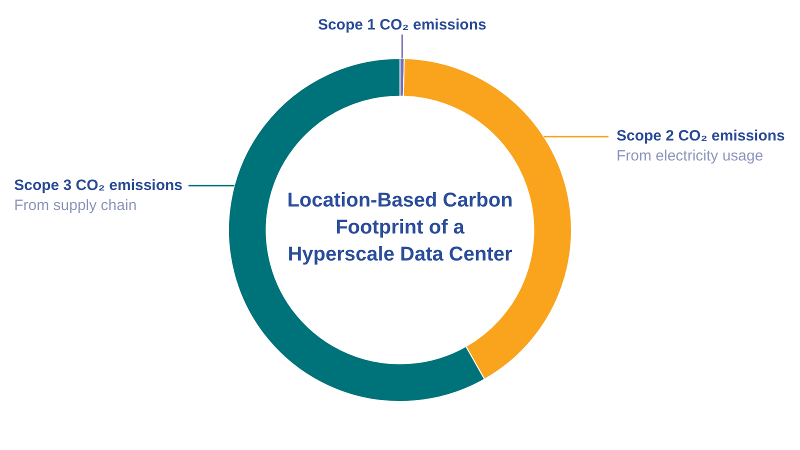 This screenshot has height=450, width=800. I want to click on slice-label: Scope 1 CO₂ emissions, so click(402, 25).